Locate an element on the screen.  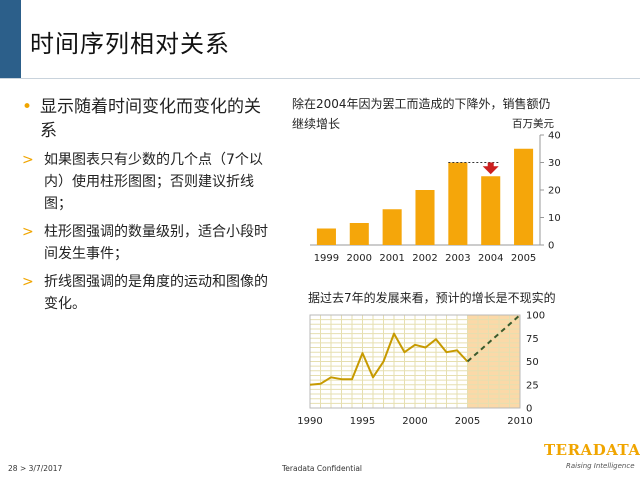
down-arrow-icon is located at coordinates (490, 168).